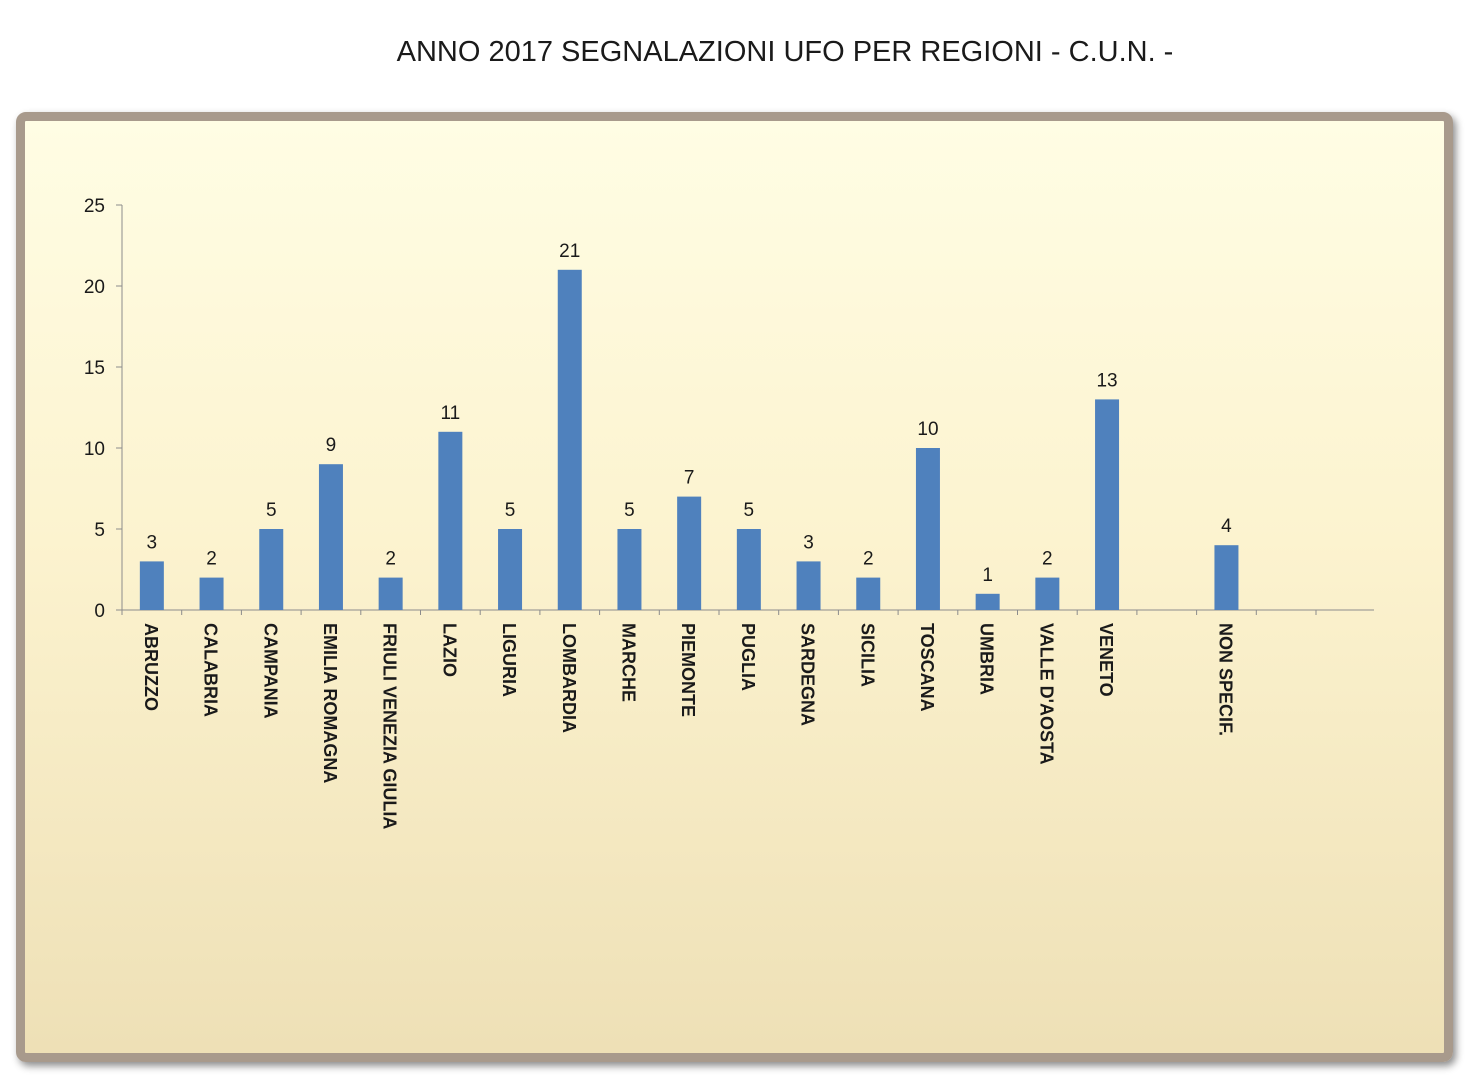 The height and width of the screenshot is (1080, 1471). What do you see at coordinates (927, 429) in the screenshot?
I see `bar-value-label: 10` at bounding box center [927, 429].